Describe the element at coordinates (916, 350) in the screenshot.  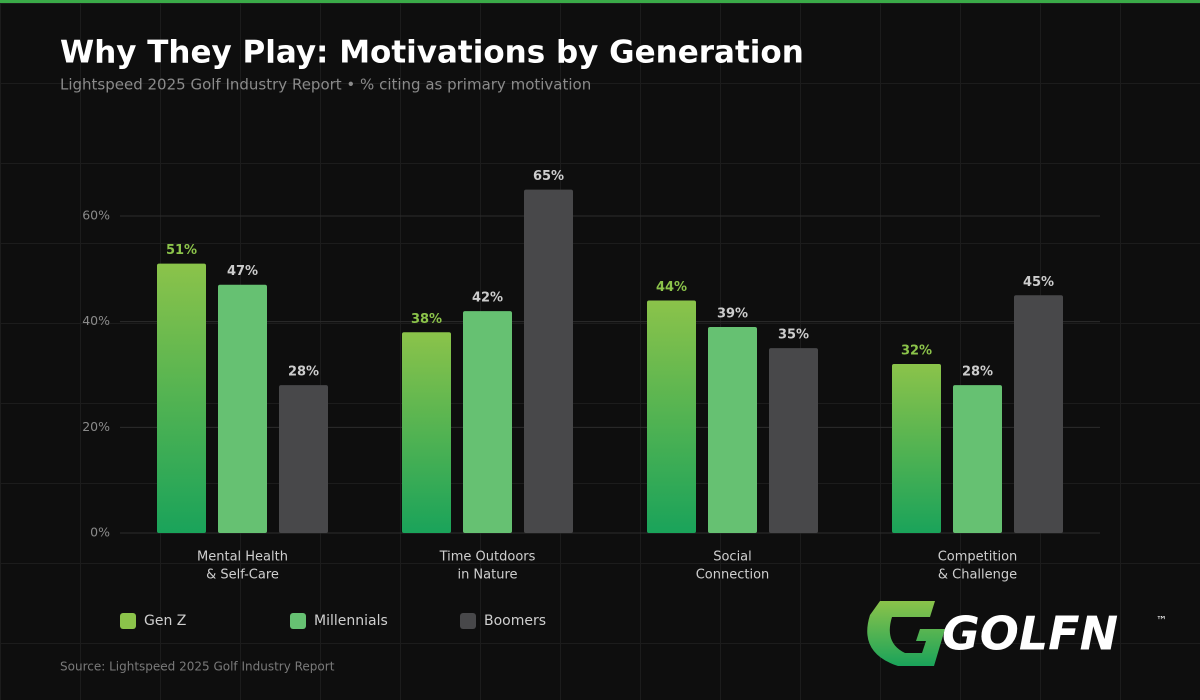
I see `value-label: 32%` at that location.